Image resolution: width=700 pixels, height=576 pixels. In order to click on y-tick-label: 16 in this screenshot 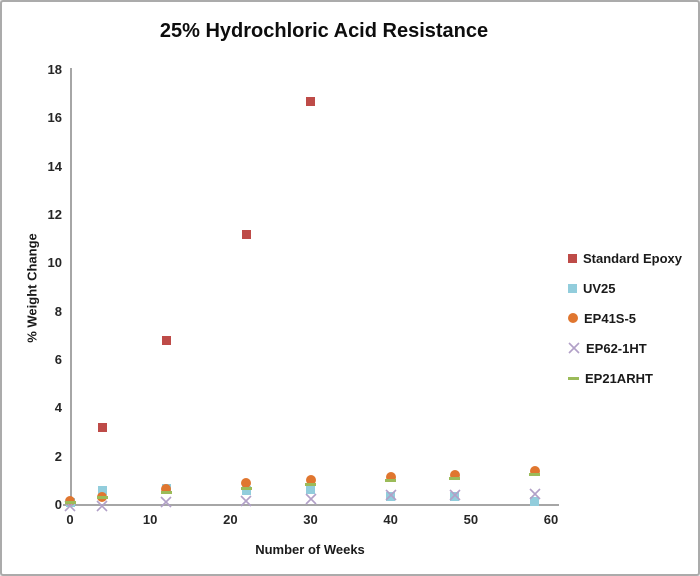, I will do `click(54, 118)`.